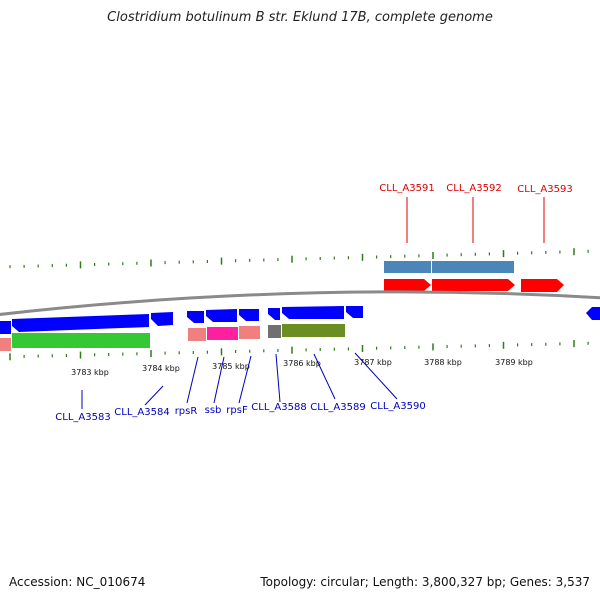  I want to click on leader-line-cll-a3590, so click(376, 376).